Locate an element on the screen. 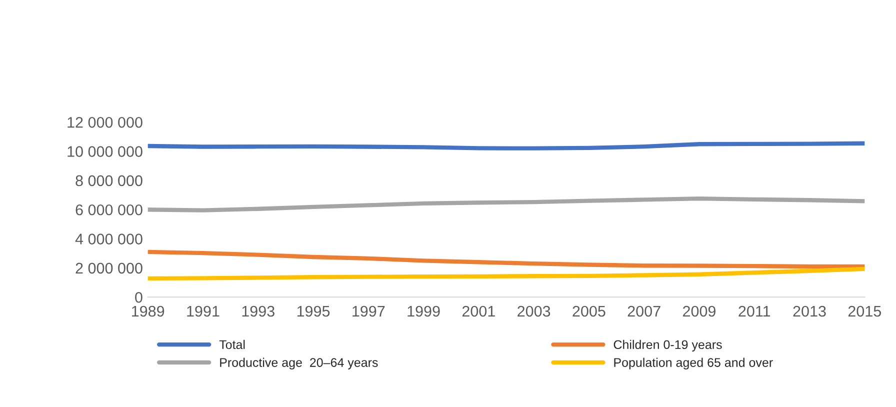  x-tick-label: 2001 is located at coordinates (478, 311).